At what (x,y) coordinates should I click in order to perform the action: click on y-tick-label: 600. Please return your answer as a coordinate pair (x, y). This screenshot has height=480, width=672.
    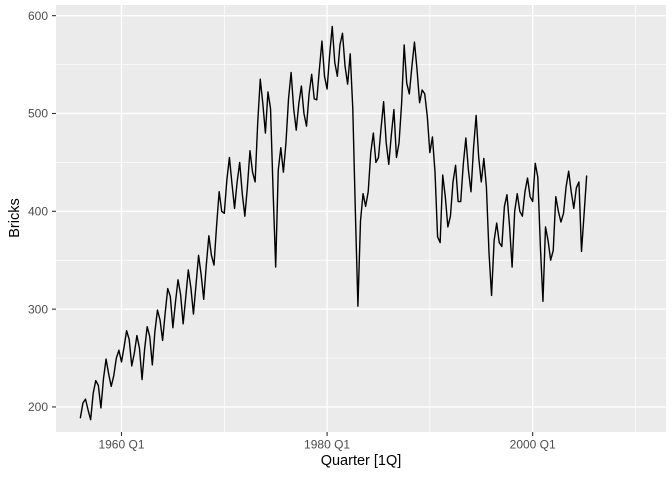
    Looking at the image, I should click on (38, 16).